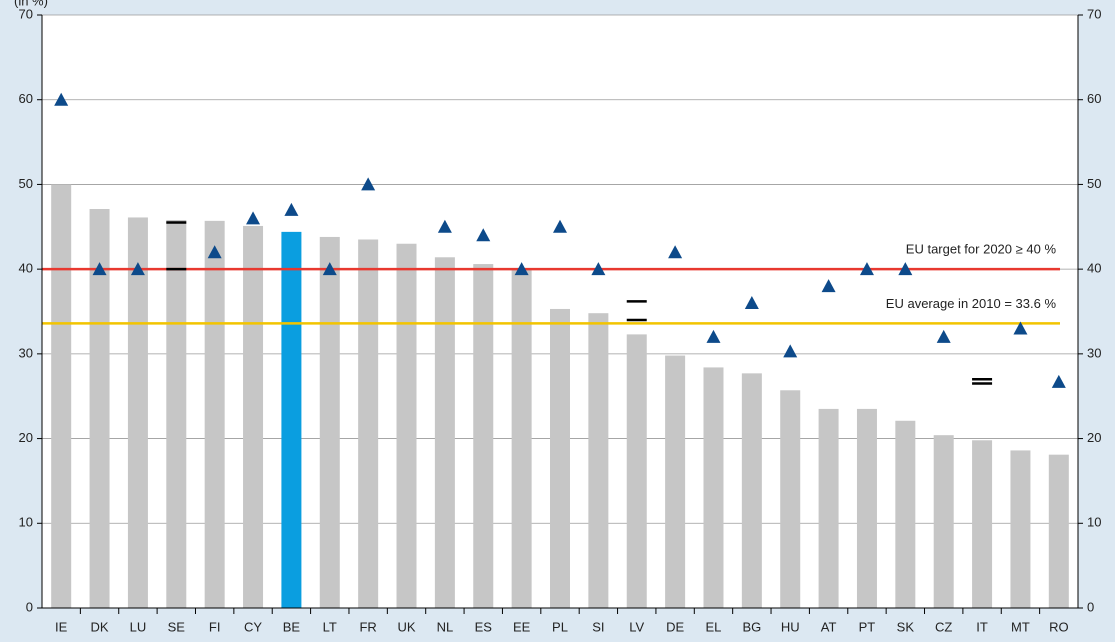 Image resolution: width=1115 pixels, height=642 pixels. I want to click on y2-tick-label: 50, so click(1094, 183).